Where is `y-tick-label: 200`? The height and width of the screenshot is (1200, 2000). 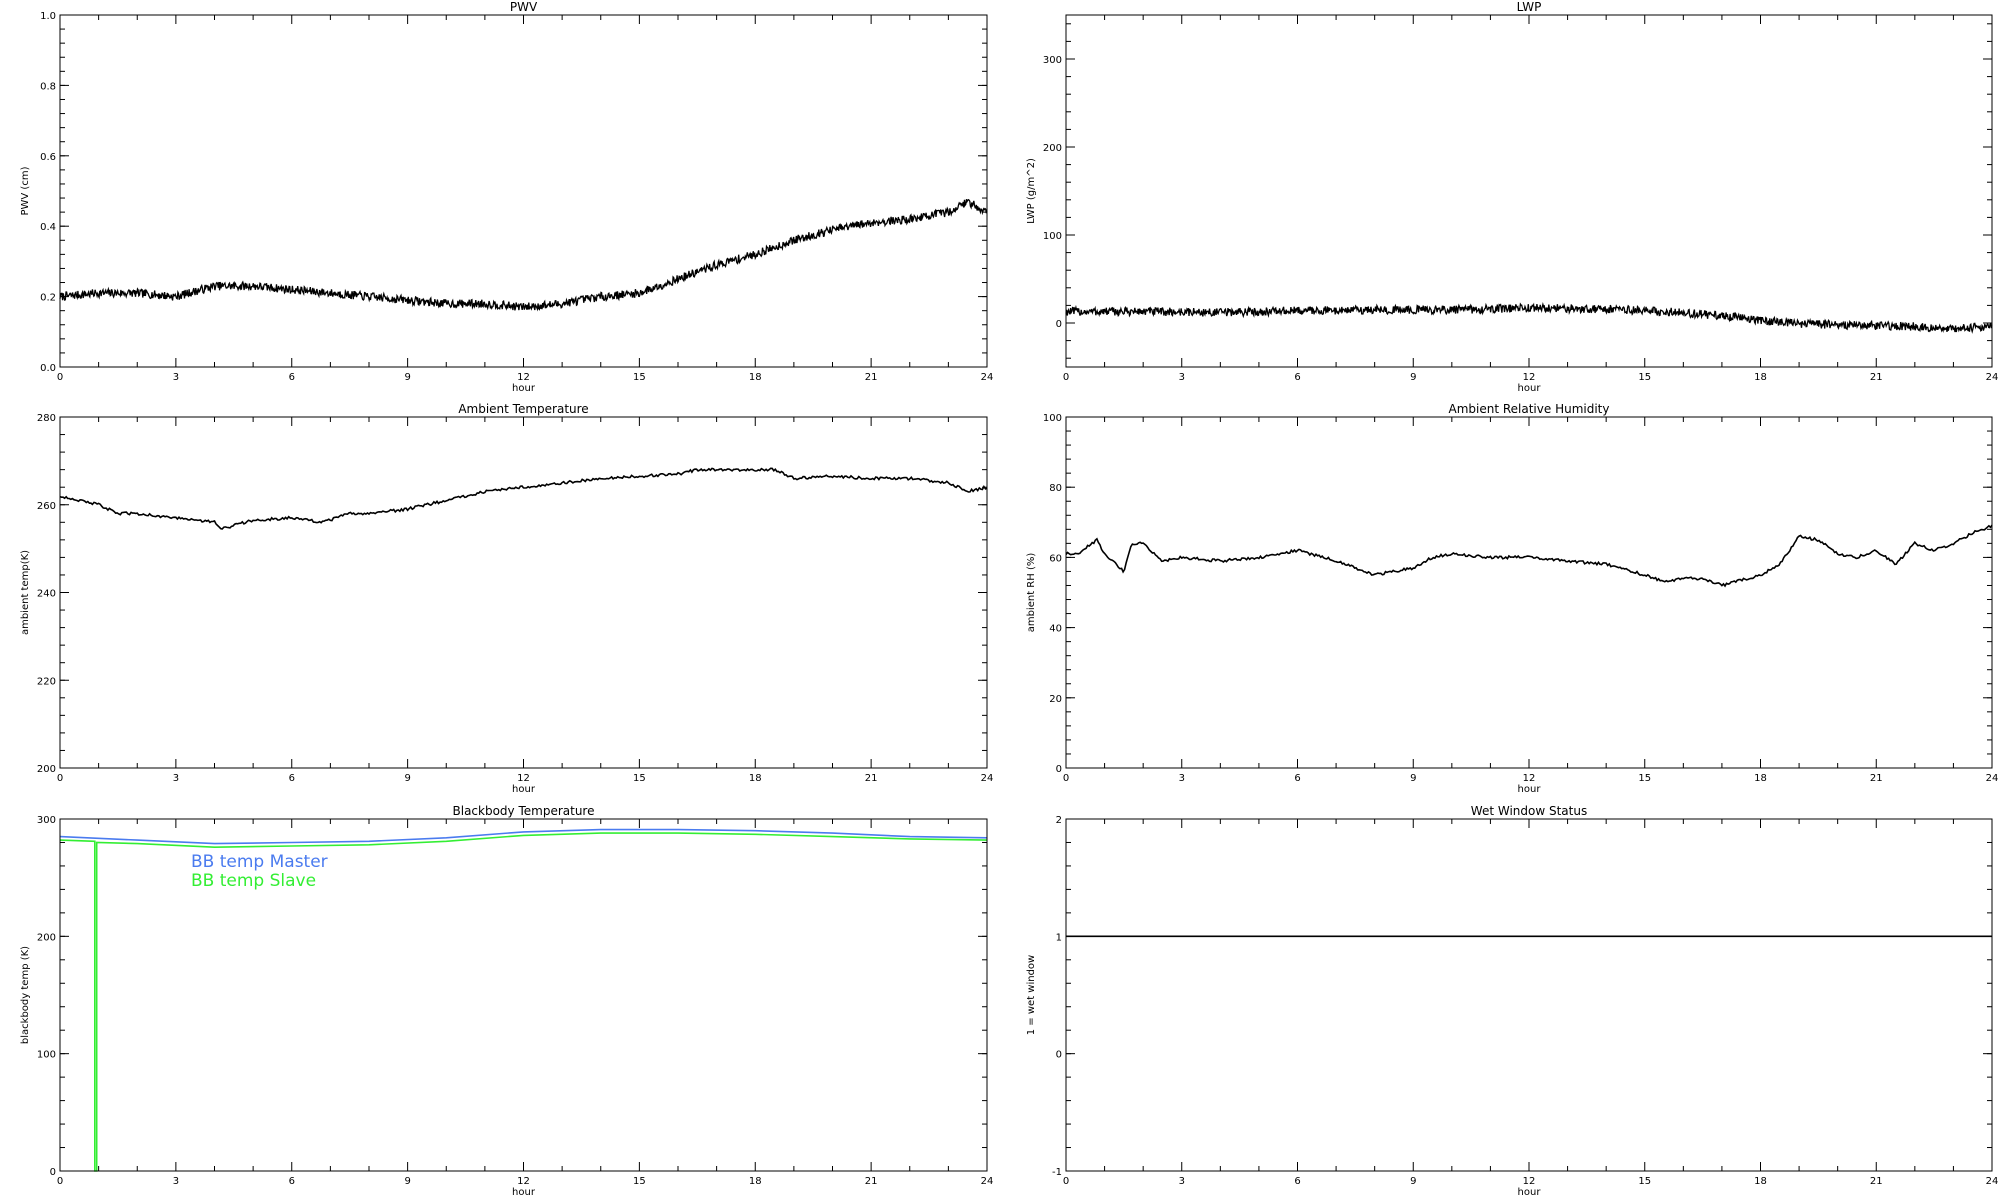 y-tick-label: 200 is located at coordinates (46, 769).